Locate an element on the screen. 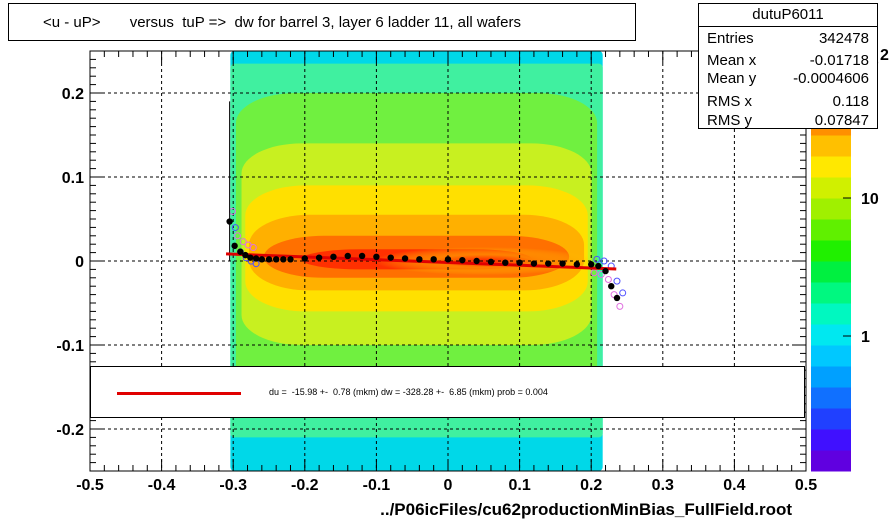 The image size is (896, 524). x-tick-label: 0.1 is located at coordinates (519, 485).